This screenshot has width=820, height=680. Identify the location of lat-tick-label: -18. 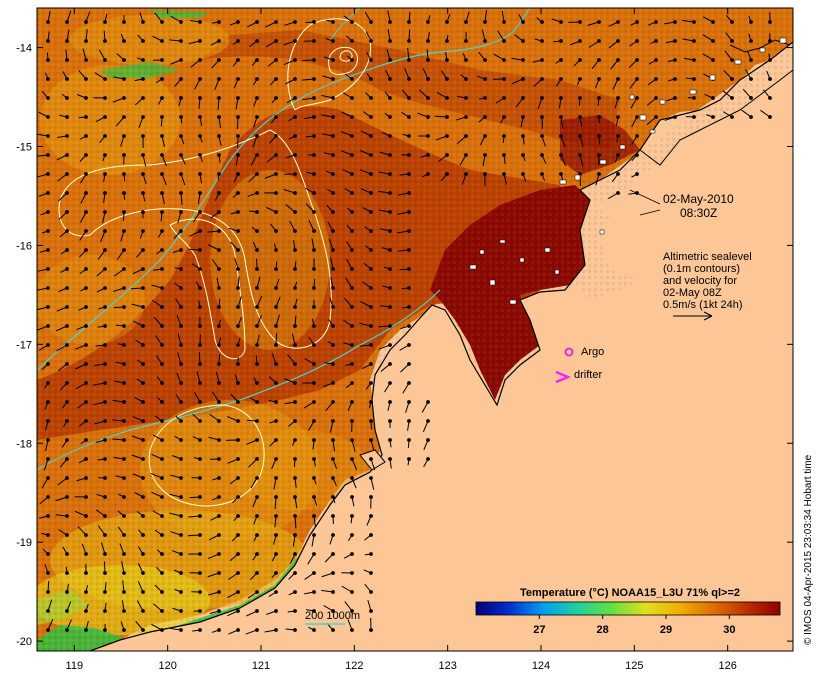
(24, 444).